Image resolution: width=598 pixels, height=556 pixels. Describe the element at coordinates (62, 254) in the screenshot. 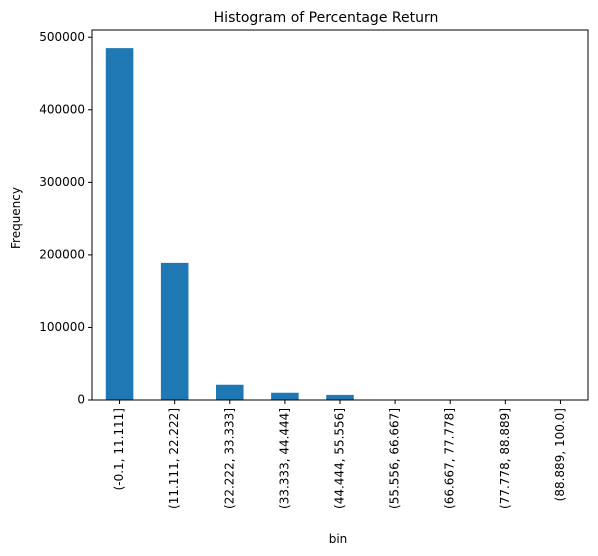

I see `y-tick-label: 200000` at that location.